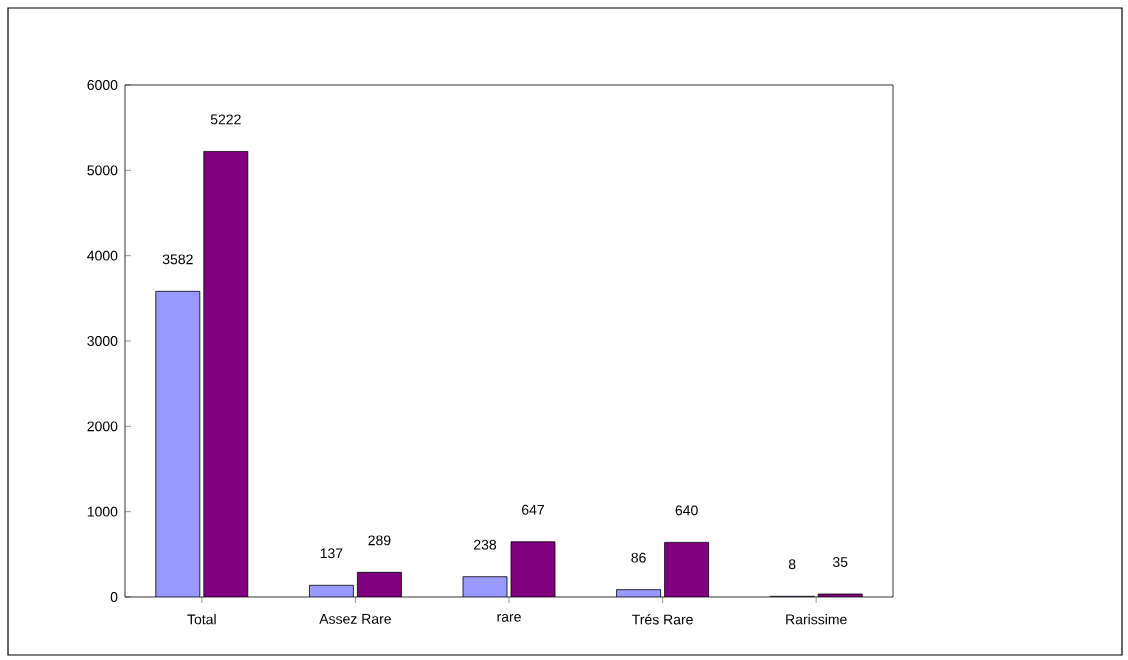 The width and height of the screenshot is (1128, 660). What do you see at coordinates (638, 557) in the screenshot?
I see `data-label: 86` at bounding box center [638, 557].